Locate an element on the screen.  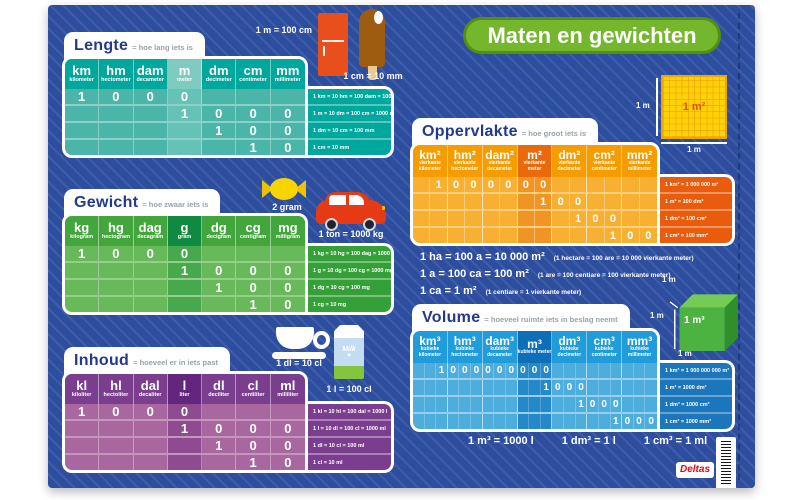
unit-header-dam³: dam³ kubieke decameter is located at coordinates (500, 347).